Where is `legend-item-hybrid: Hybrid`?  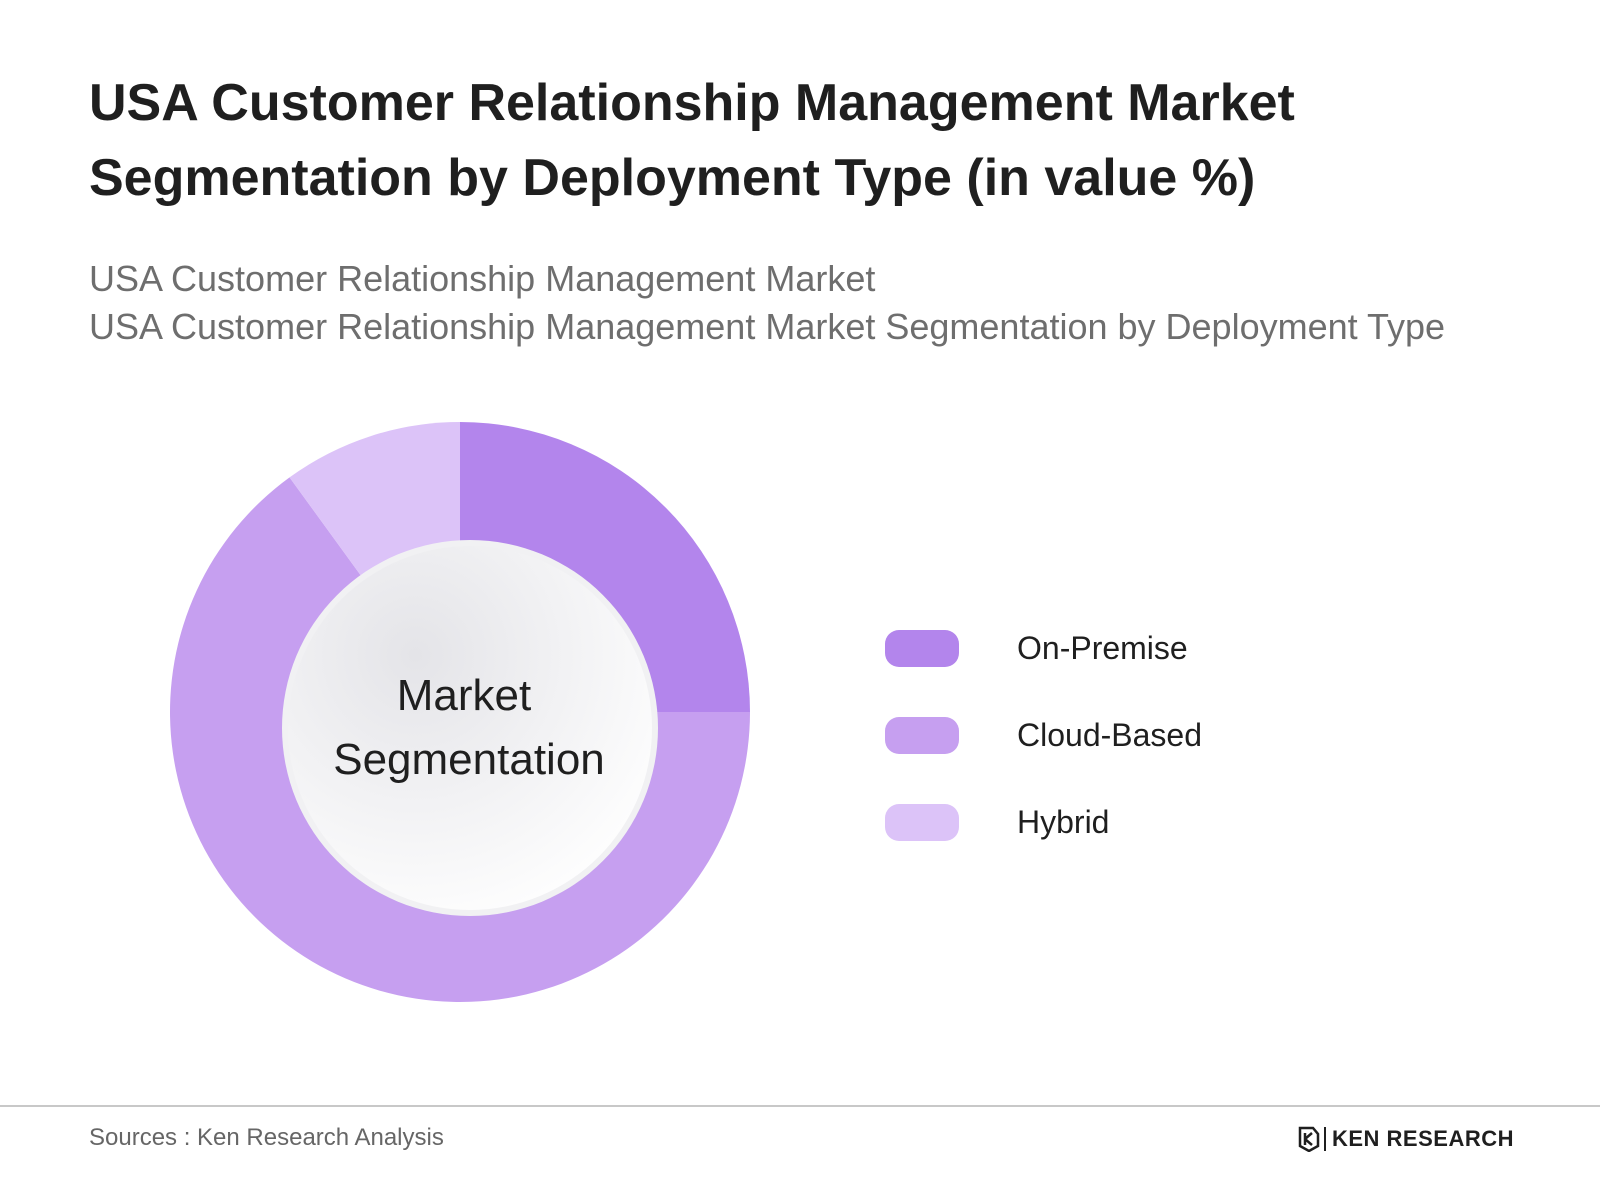
legend-item-hybrid: Hybrid is located at coordinates (1185, 822).